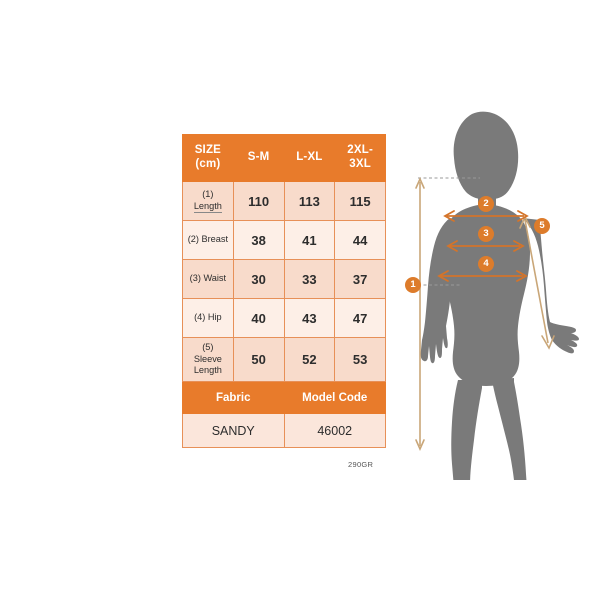 Image resolution: width=600 pixels, height=600 pixels. Describe the element at coordinates (542, 226) in the screenshot. I see `measurement-badge-5: 5` at that location.